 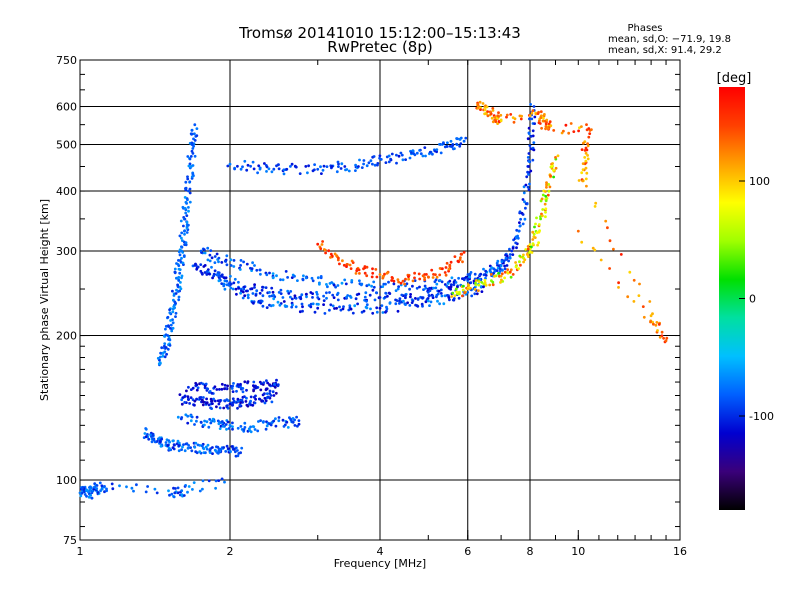 What do you see at coordinates (467, 551) in the screenshot?
I see `x-tick-label: 6` at bounding box center [467, 551].